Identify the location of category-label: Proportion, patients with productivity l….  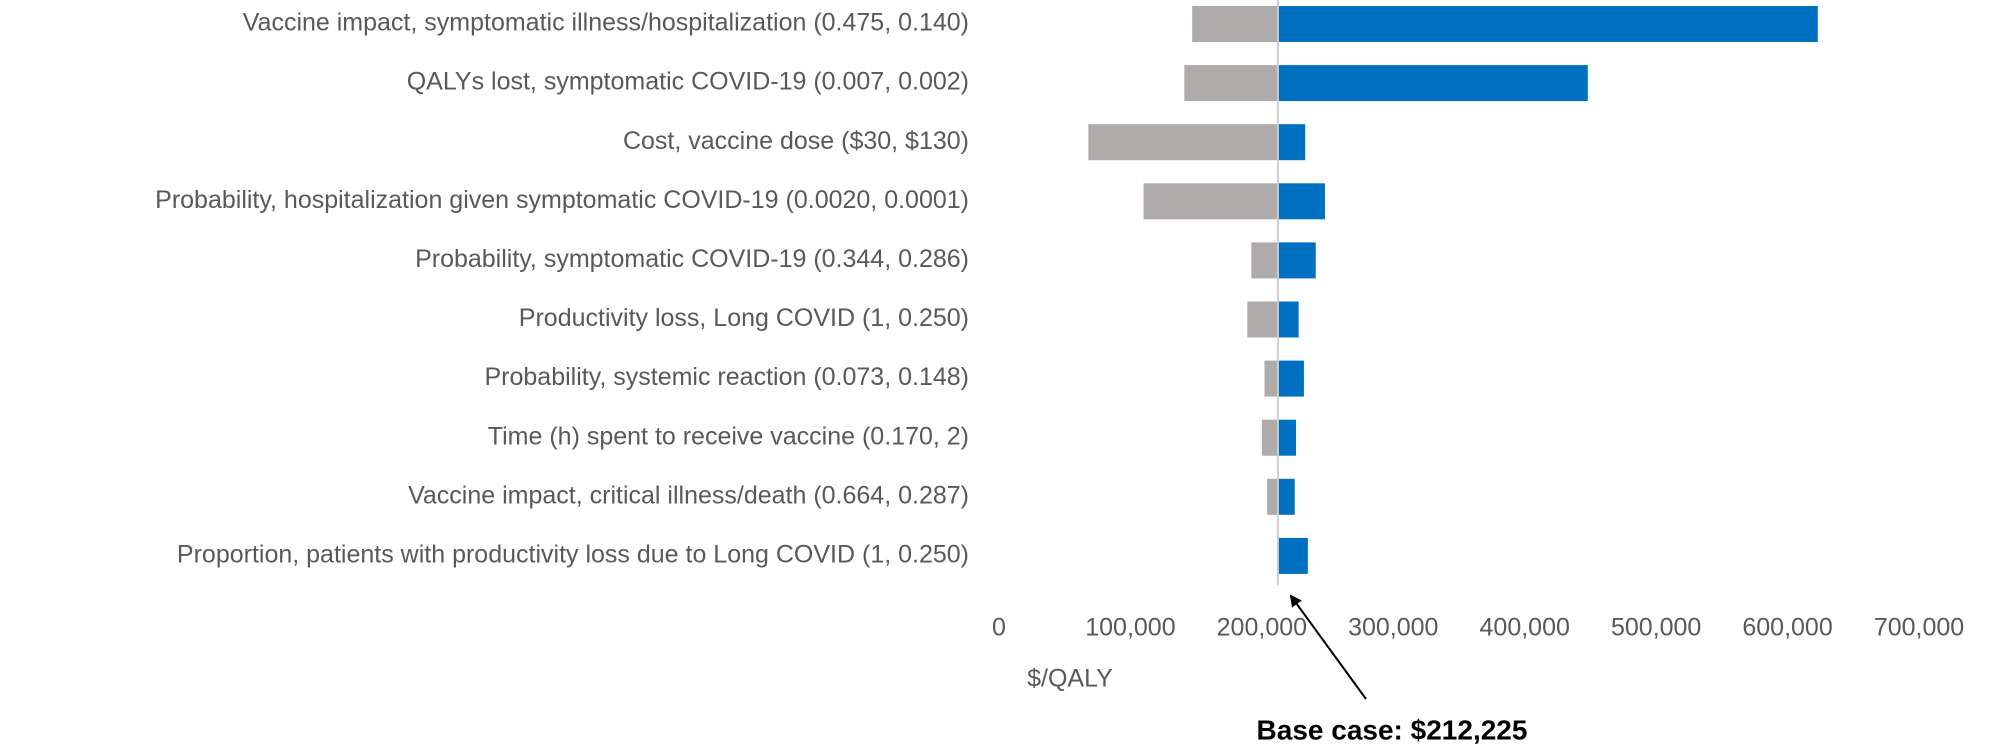
(573, 555).